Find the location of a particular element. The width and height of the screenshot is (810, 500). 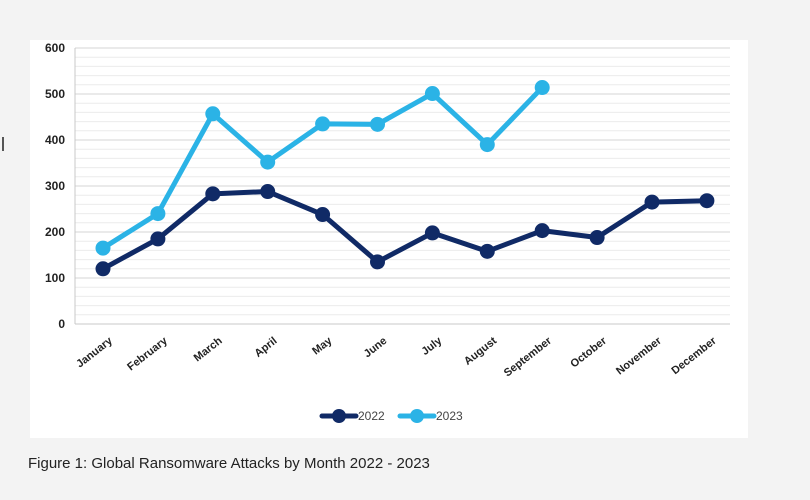

x-tick-label: August is located at coordinates (481, 351).